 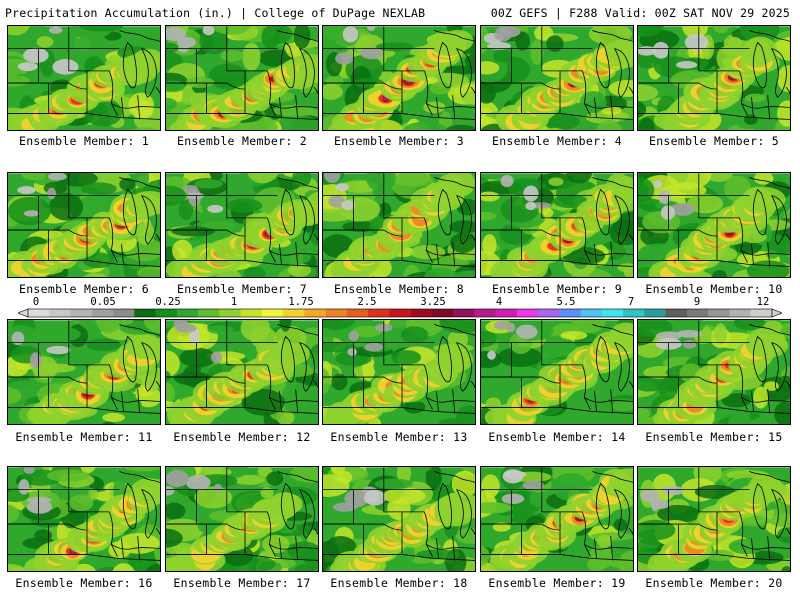 What do you see at coordinates (557, 437) in the screenshot?
I see `ensemble-member-label: Ensemble Member: 14` at bounding box center [557, 437].